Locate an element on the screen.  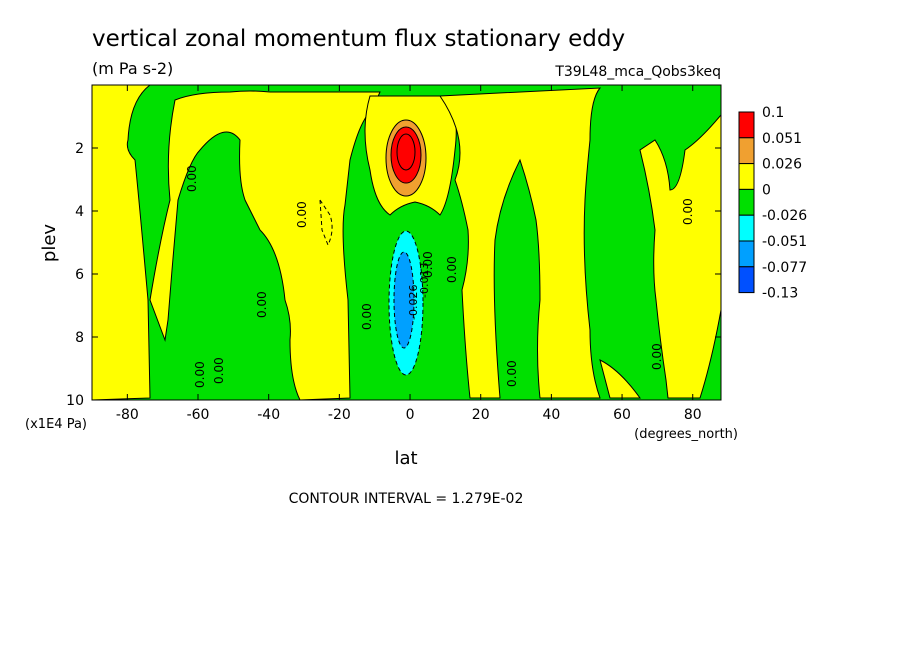
positive-region-strip is located at coordinates (620, 379).